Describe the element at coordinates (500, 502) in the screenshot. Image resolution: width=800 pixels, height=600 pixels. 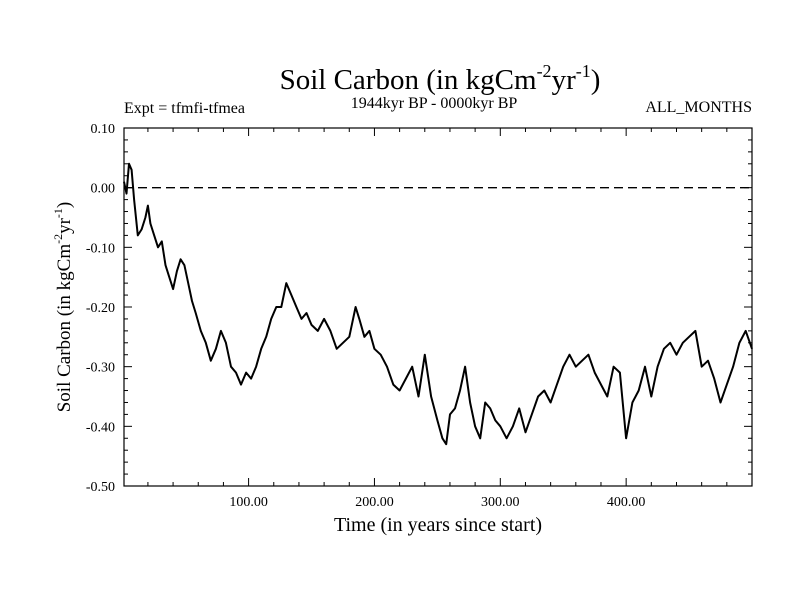
I see `x-tick-label-2: 300.00` at that location.